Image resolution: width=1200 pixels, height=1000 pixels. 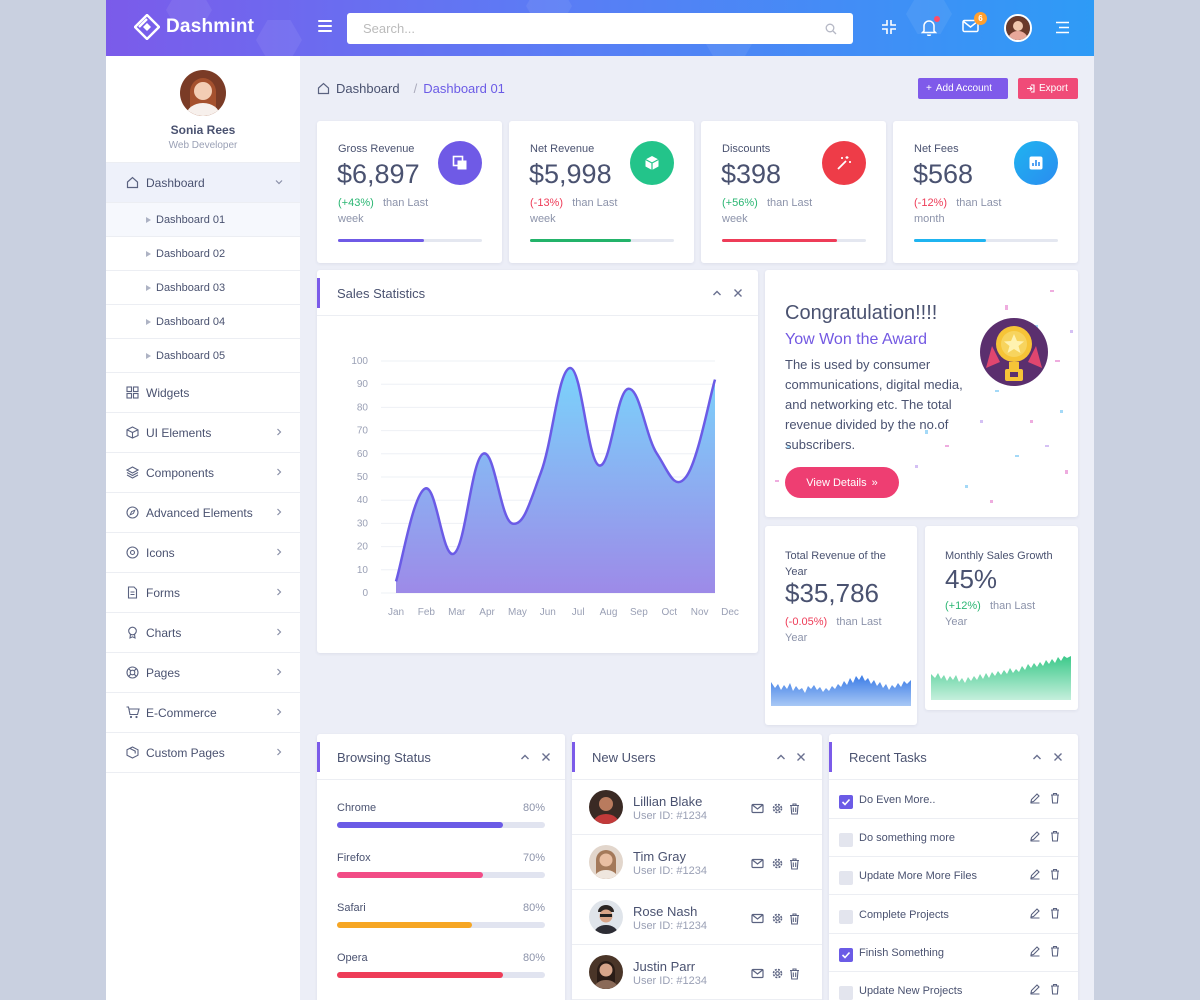 I want to click on sidebar-item-widgets: Widgets, so click(x=203, y=393).